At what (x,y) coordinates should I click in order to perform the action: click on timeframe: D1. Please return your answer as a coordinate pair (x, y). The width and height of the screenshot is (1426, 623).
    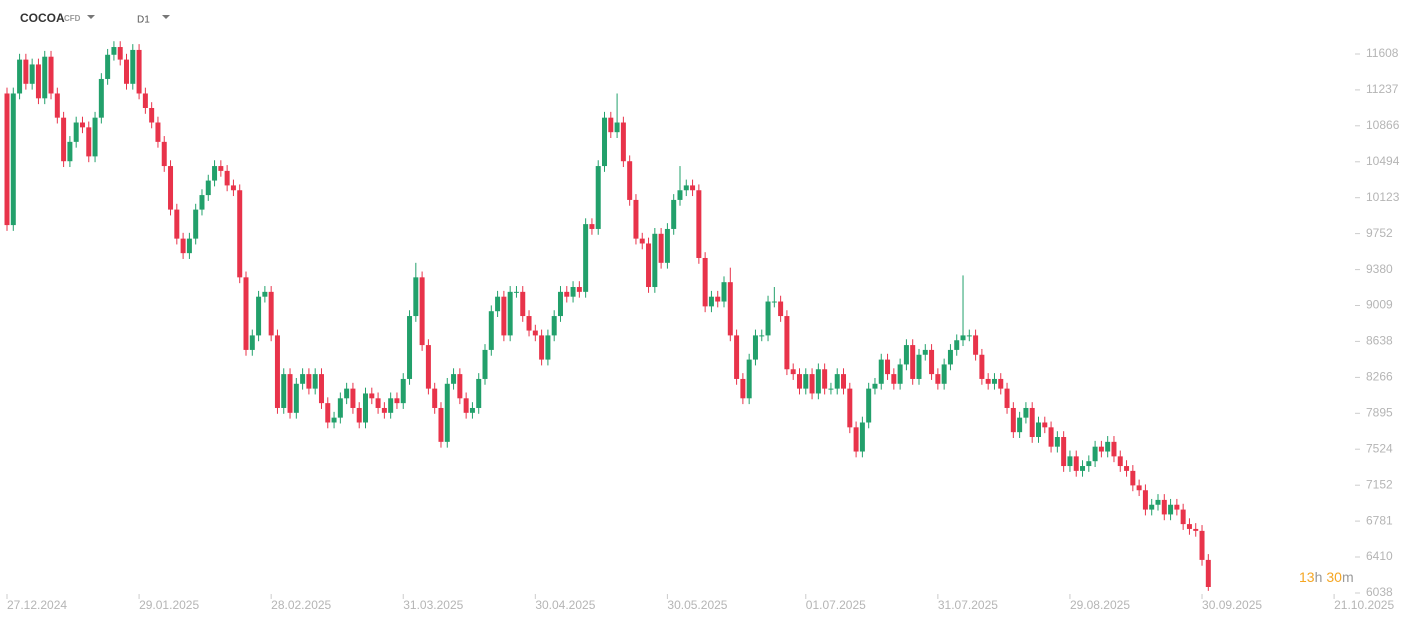
    Looking at the image, I should click on (143, 20).